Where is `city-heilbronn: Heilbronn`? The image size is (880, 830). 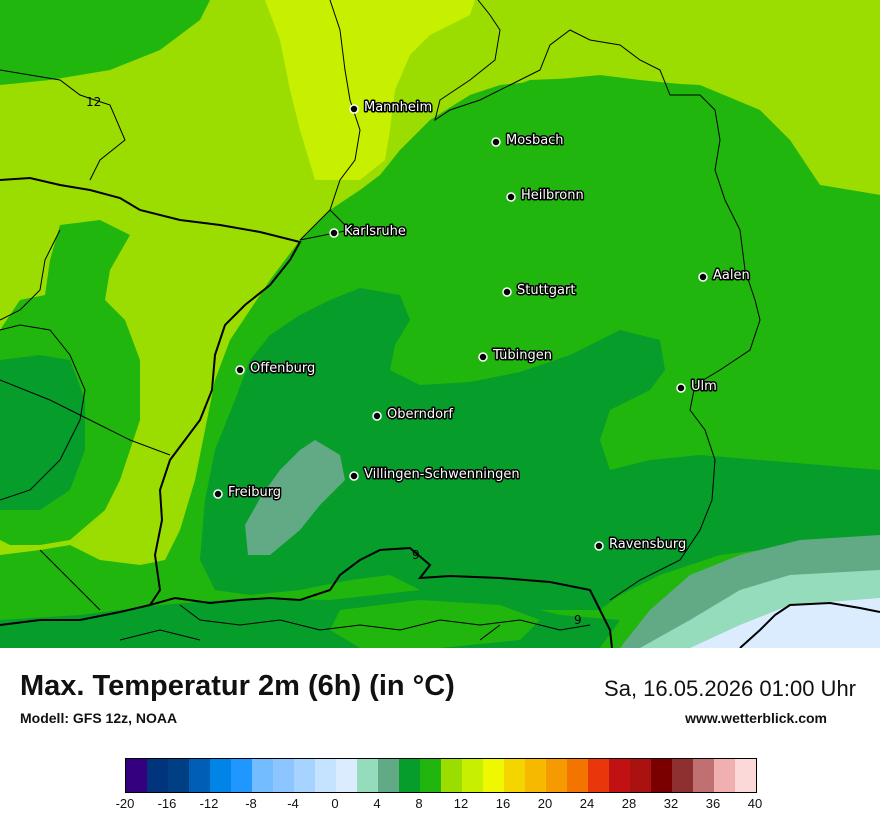
city-heilbronn: Heilbronn is located at coordinates (545, 196).